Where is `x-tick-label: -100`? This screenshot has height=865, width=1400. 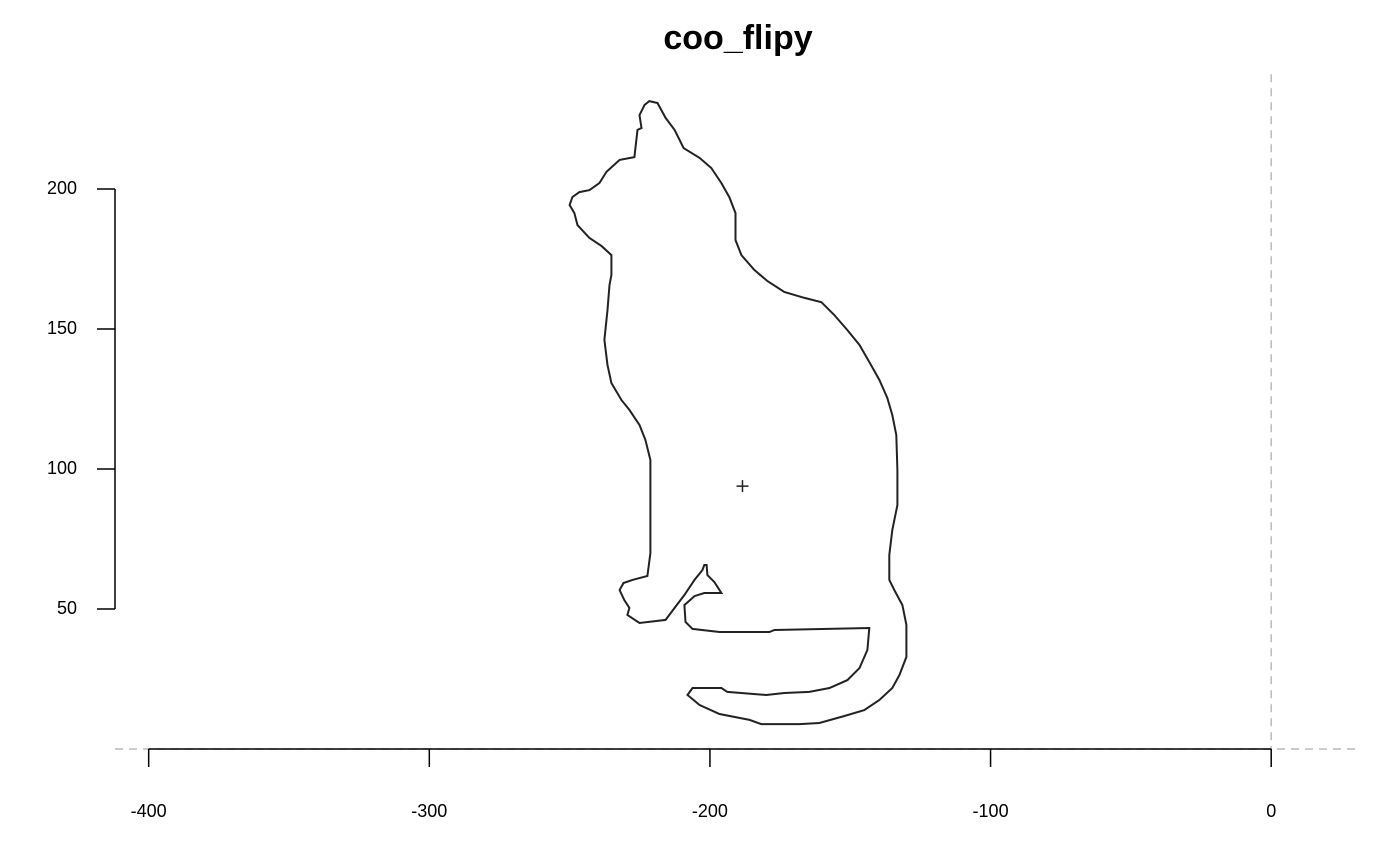
x-tick-label: -100 is located at coordinates (991, 811).